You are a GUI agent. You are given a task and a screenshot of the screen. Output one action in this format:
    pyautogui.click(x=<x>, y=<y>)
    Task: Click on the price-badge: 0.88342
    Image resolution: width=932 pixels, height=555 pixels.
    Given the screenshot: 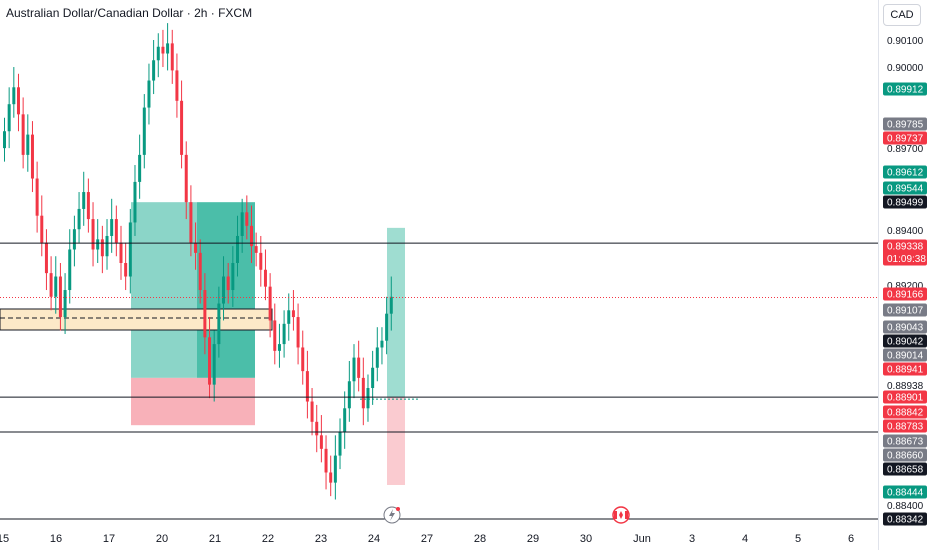 What is the action you would take?
    pyautogui.click(x=905, y=519)
    